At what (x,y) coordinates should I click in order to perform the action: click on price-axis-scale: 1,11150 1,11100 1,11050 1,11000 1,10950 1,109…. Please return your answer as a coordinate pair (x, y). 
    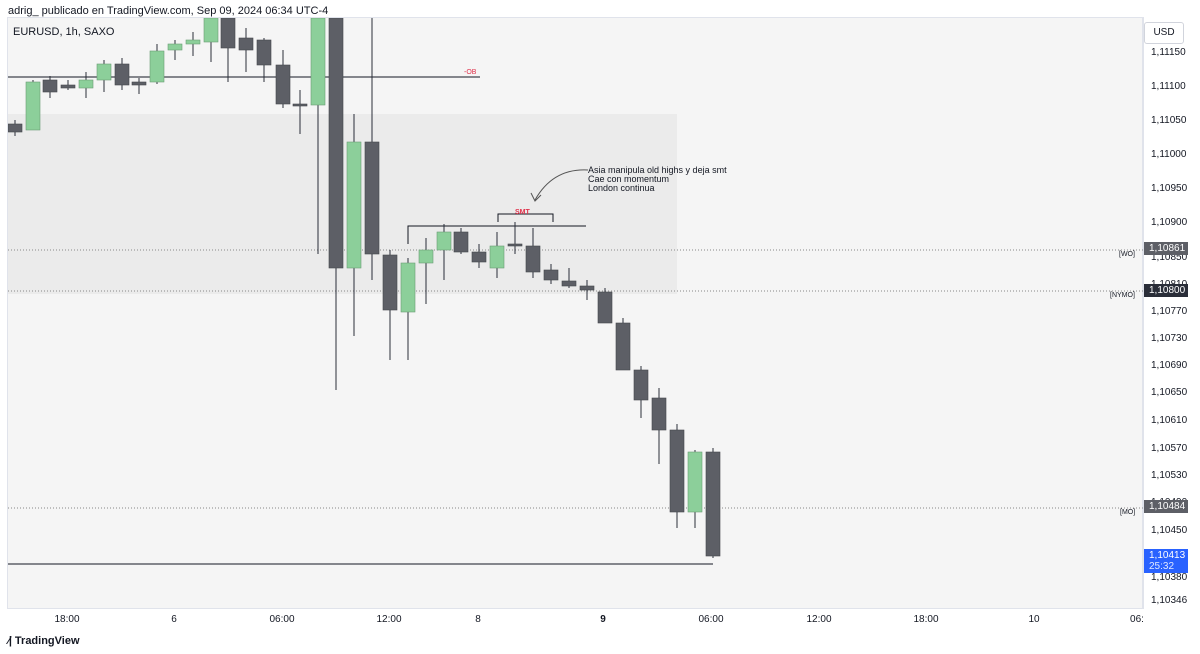
    Looking at the image, I should click on (1169, 326).